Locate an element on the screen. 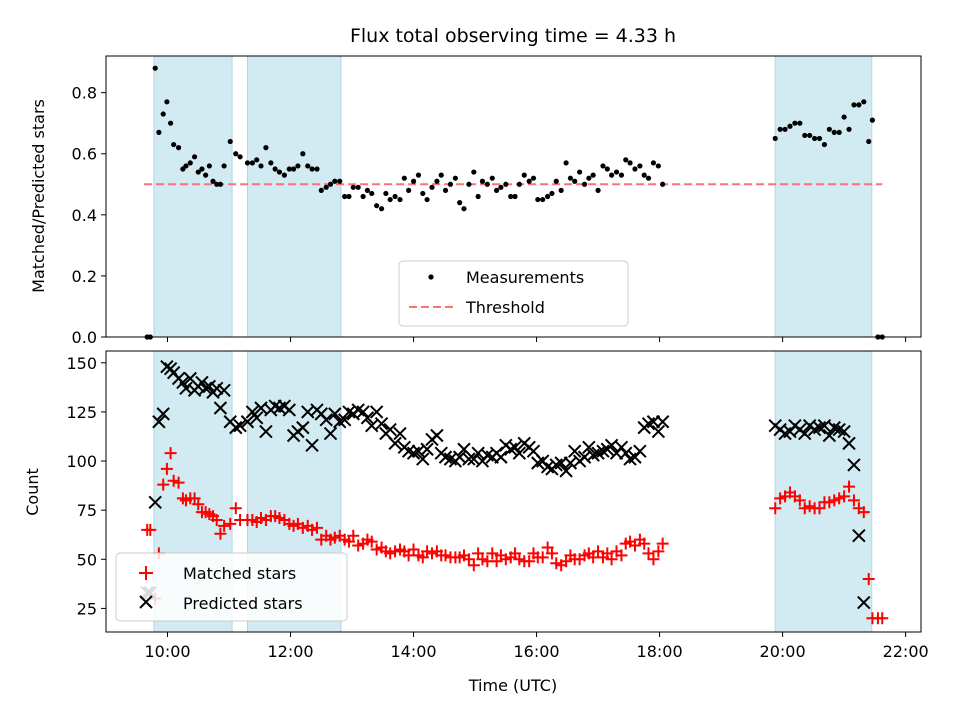 The width and height of the screenshot is (960, 720). bottom-y-axis-label: Count is located at coordinates (32, 492).